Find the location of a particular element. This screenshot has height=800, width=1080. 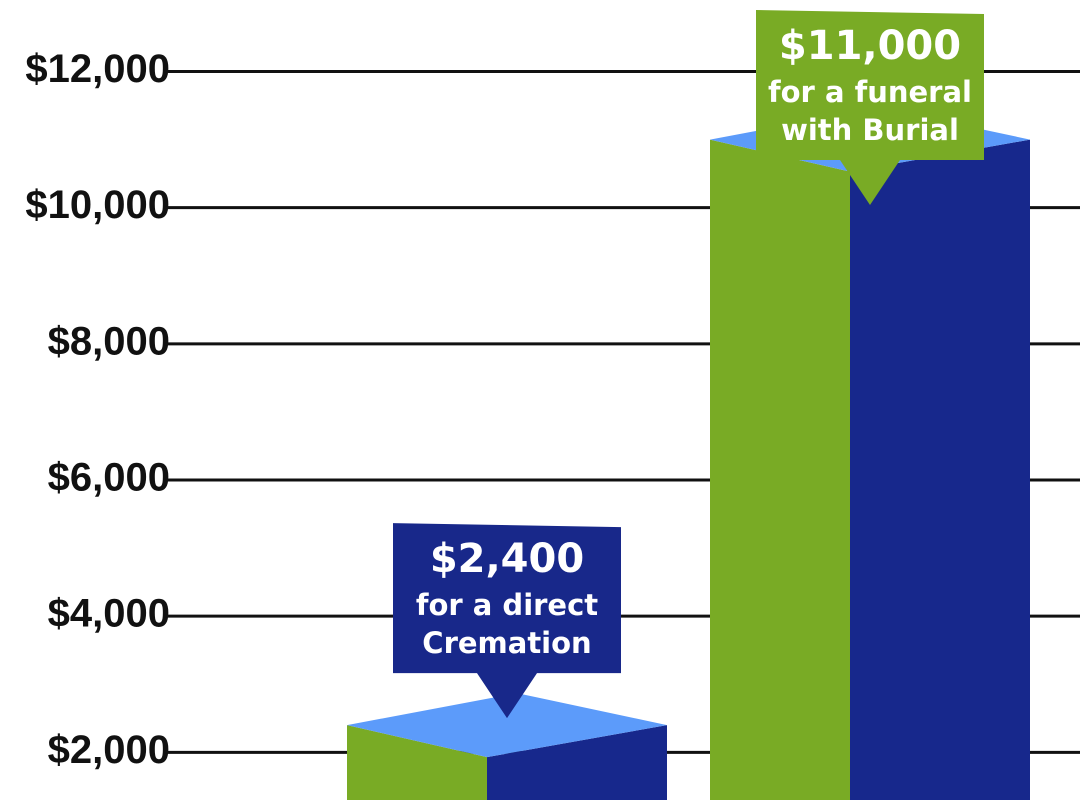

y-tick-label: $6,000 is located at coordinates (109, 478).